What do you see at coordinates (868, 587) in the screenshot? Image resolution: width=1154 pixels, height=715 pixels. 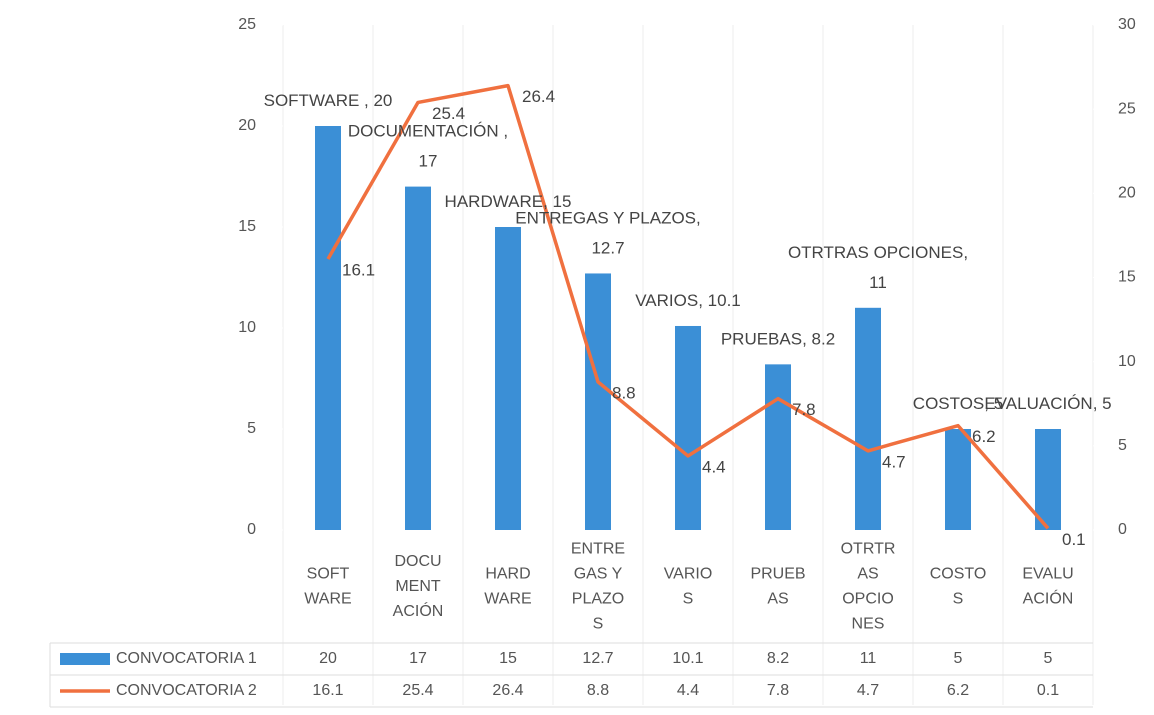 I see `x-tick-label: OTRTR AS OPCIO NES` at bounding box center [868, 587].